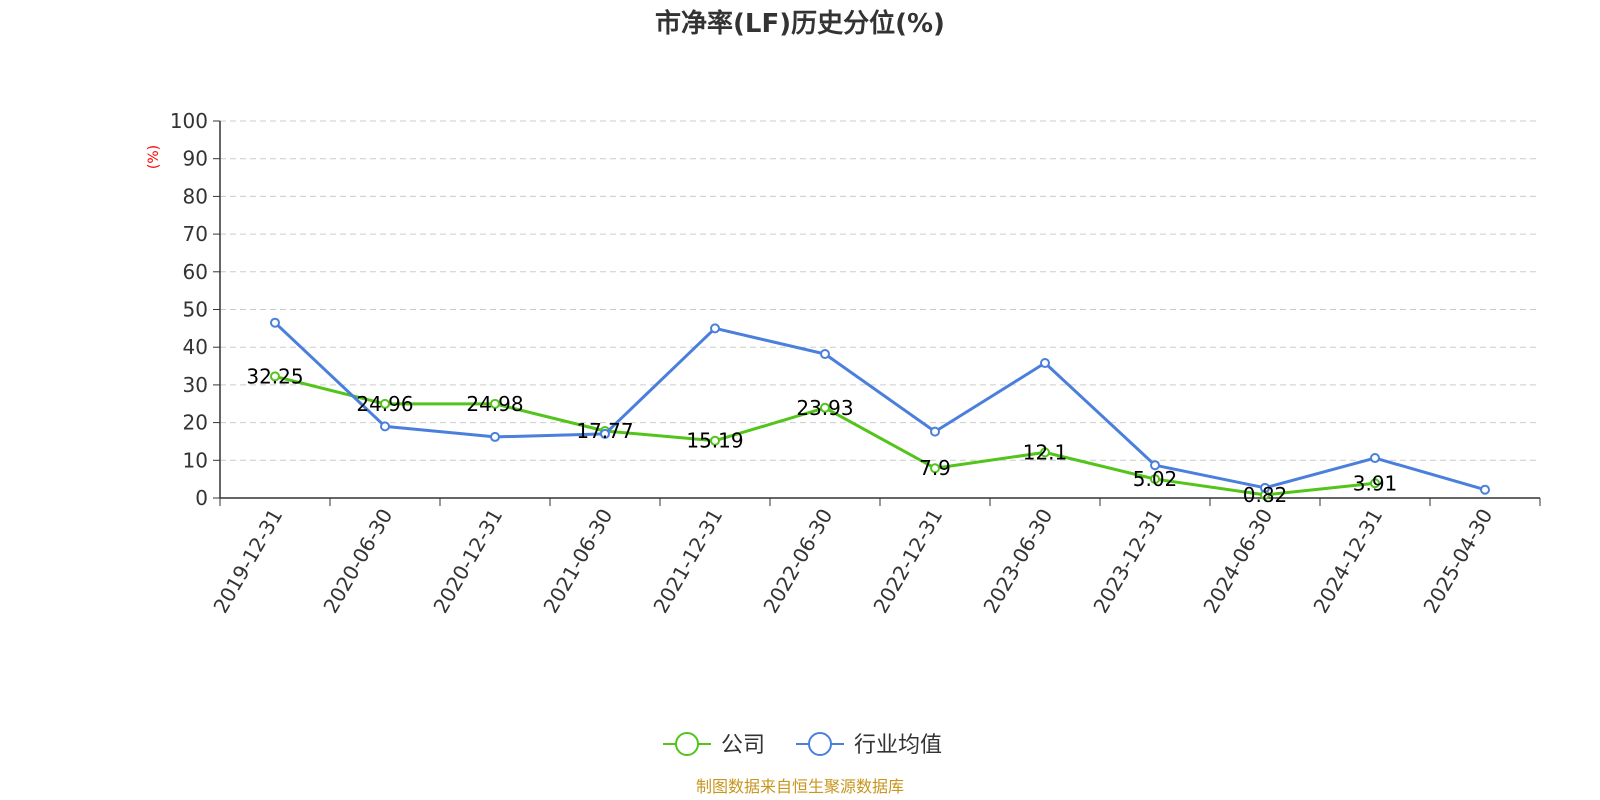 Image resolution: width=1600 pixels, height=800 pixels. Describe the element at coordinates (357, 561) in the screenshot. I see `x-tick-label: 2020-06-30` at that location.